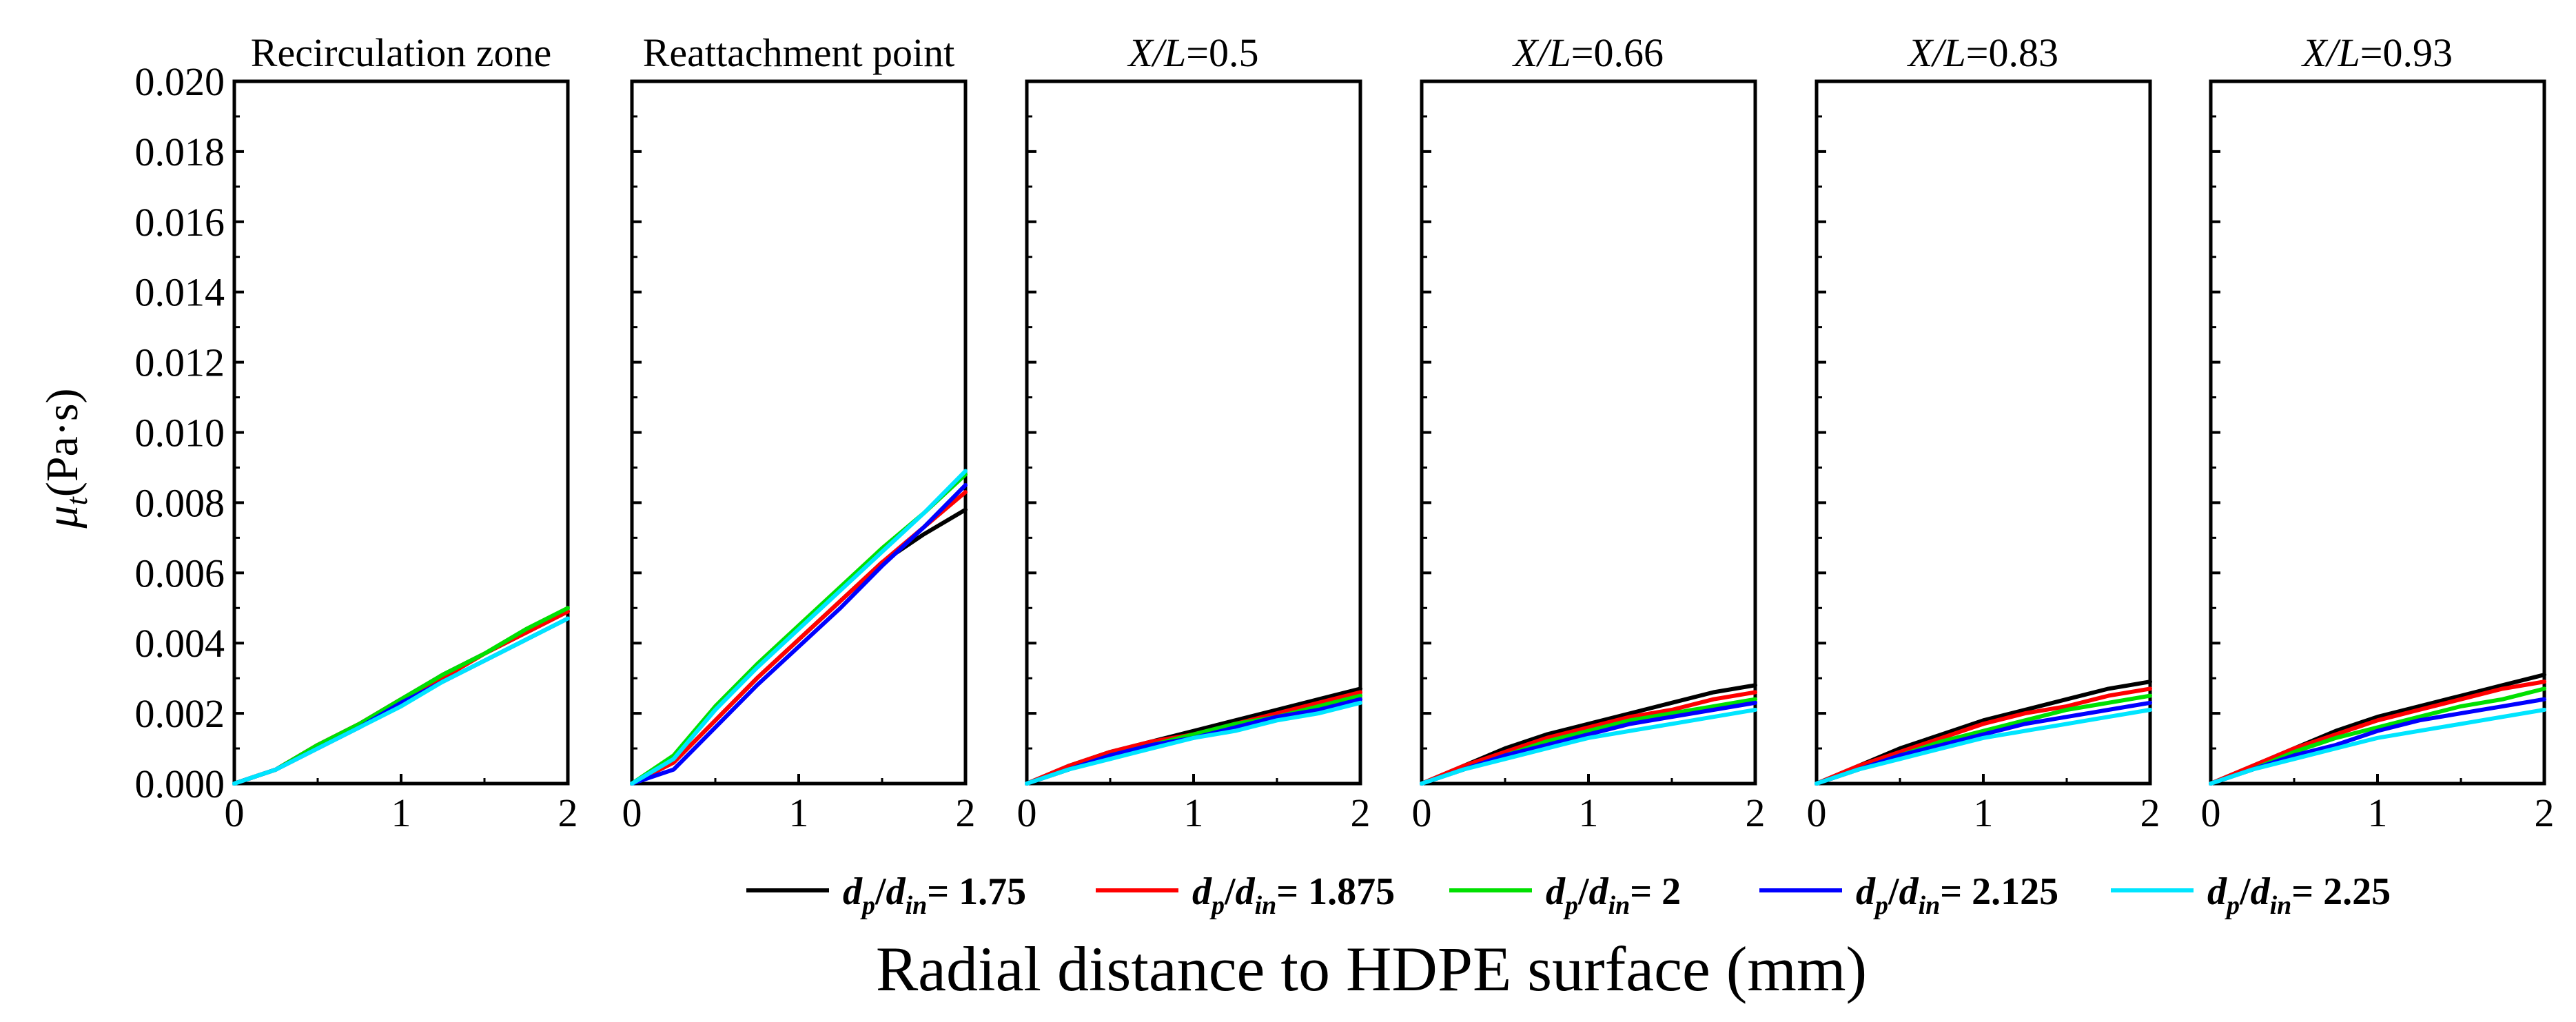 The width and height of the screenshot is (2576, 1022). I want to click on panel-3: 0 1 2 X/L=0.5, so click(1194, 433).